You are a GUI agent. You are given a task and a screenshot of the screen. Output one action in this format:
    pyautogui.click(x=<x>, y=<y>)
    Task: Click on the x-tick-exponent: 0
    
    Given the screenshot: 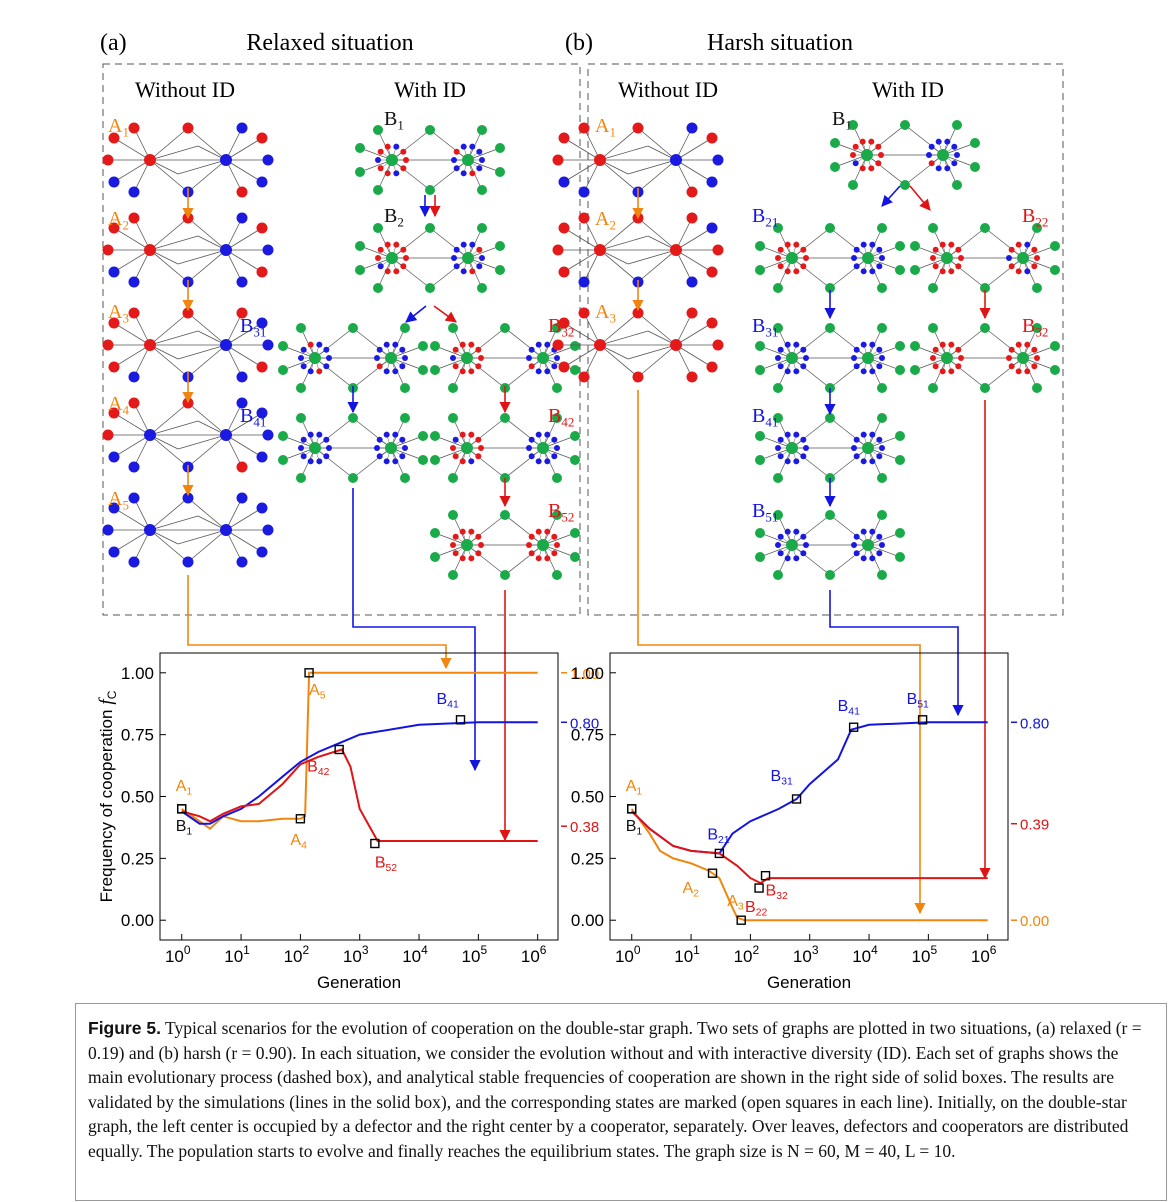 What is the action you would take?
    pyautogui.click(x=637, y=950)
    